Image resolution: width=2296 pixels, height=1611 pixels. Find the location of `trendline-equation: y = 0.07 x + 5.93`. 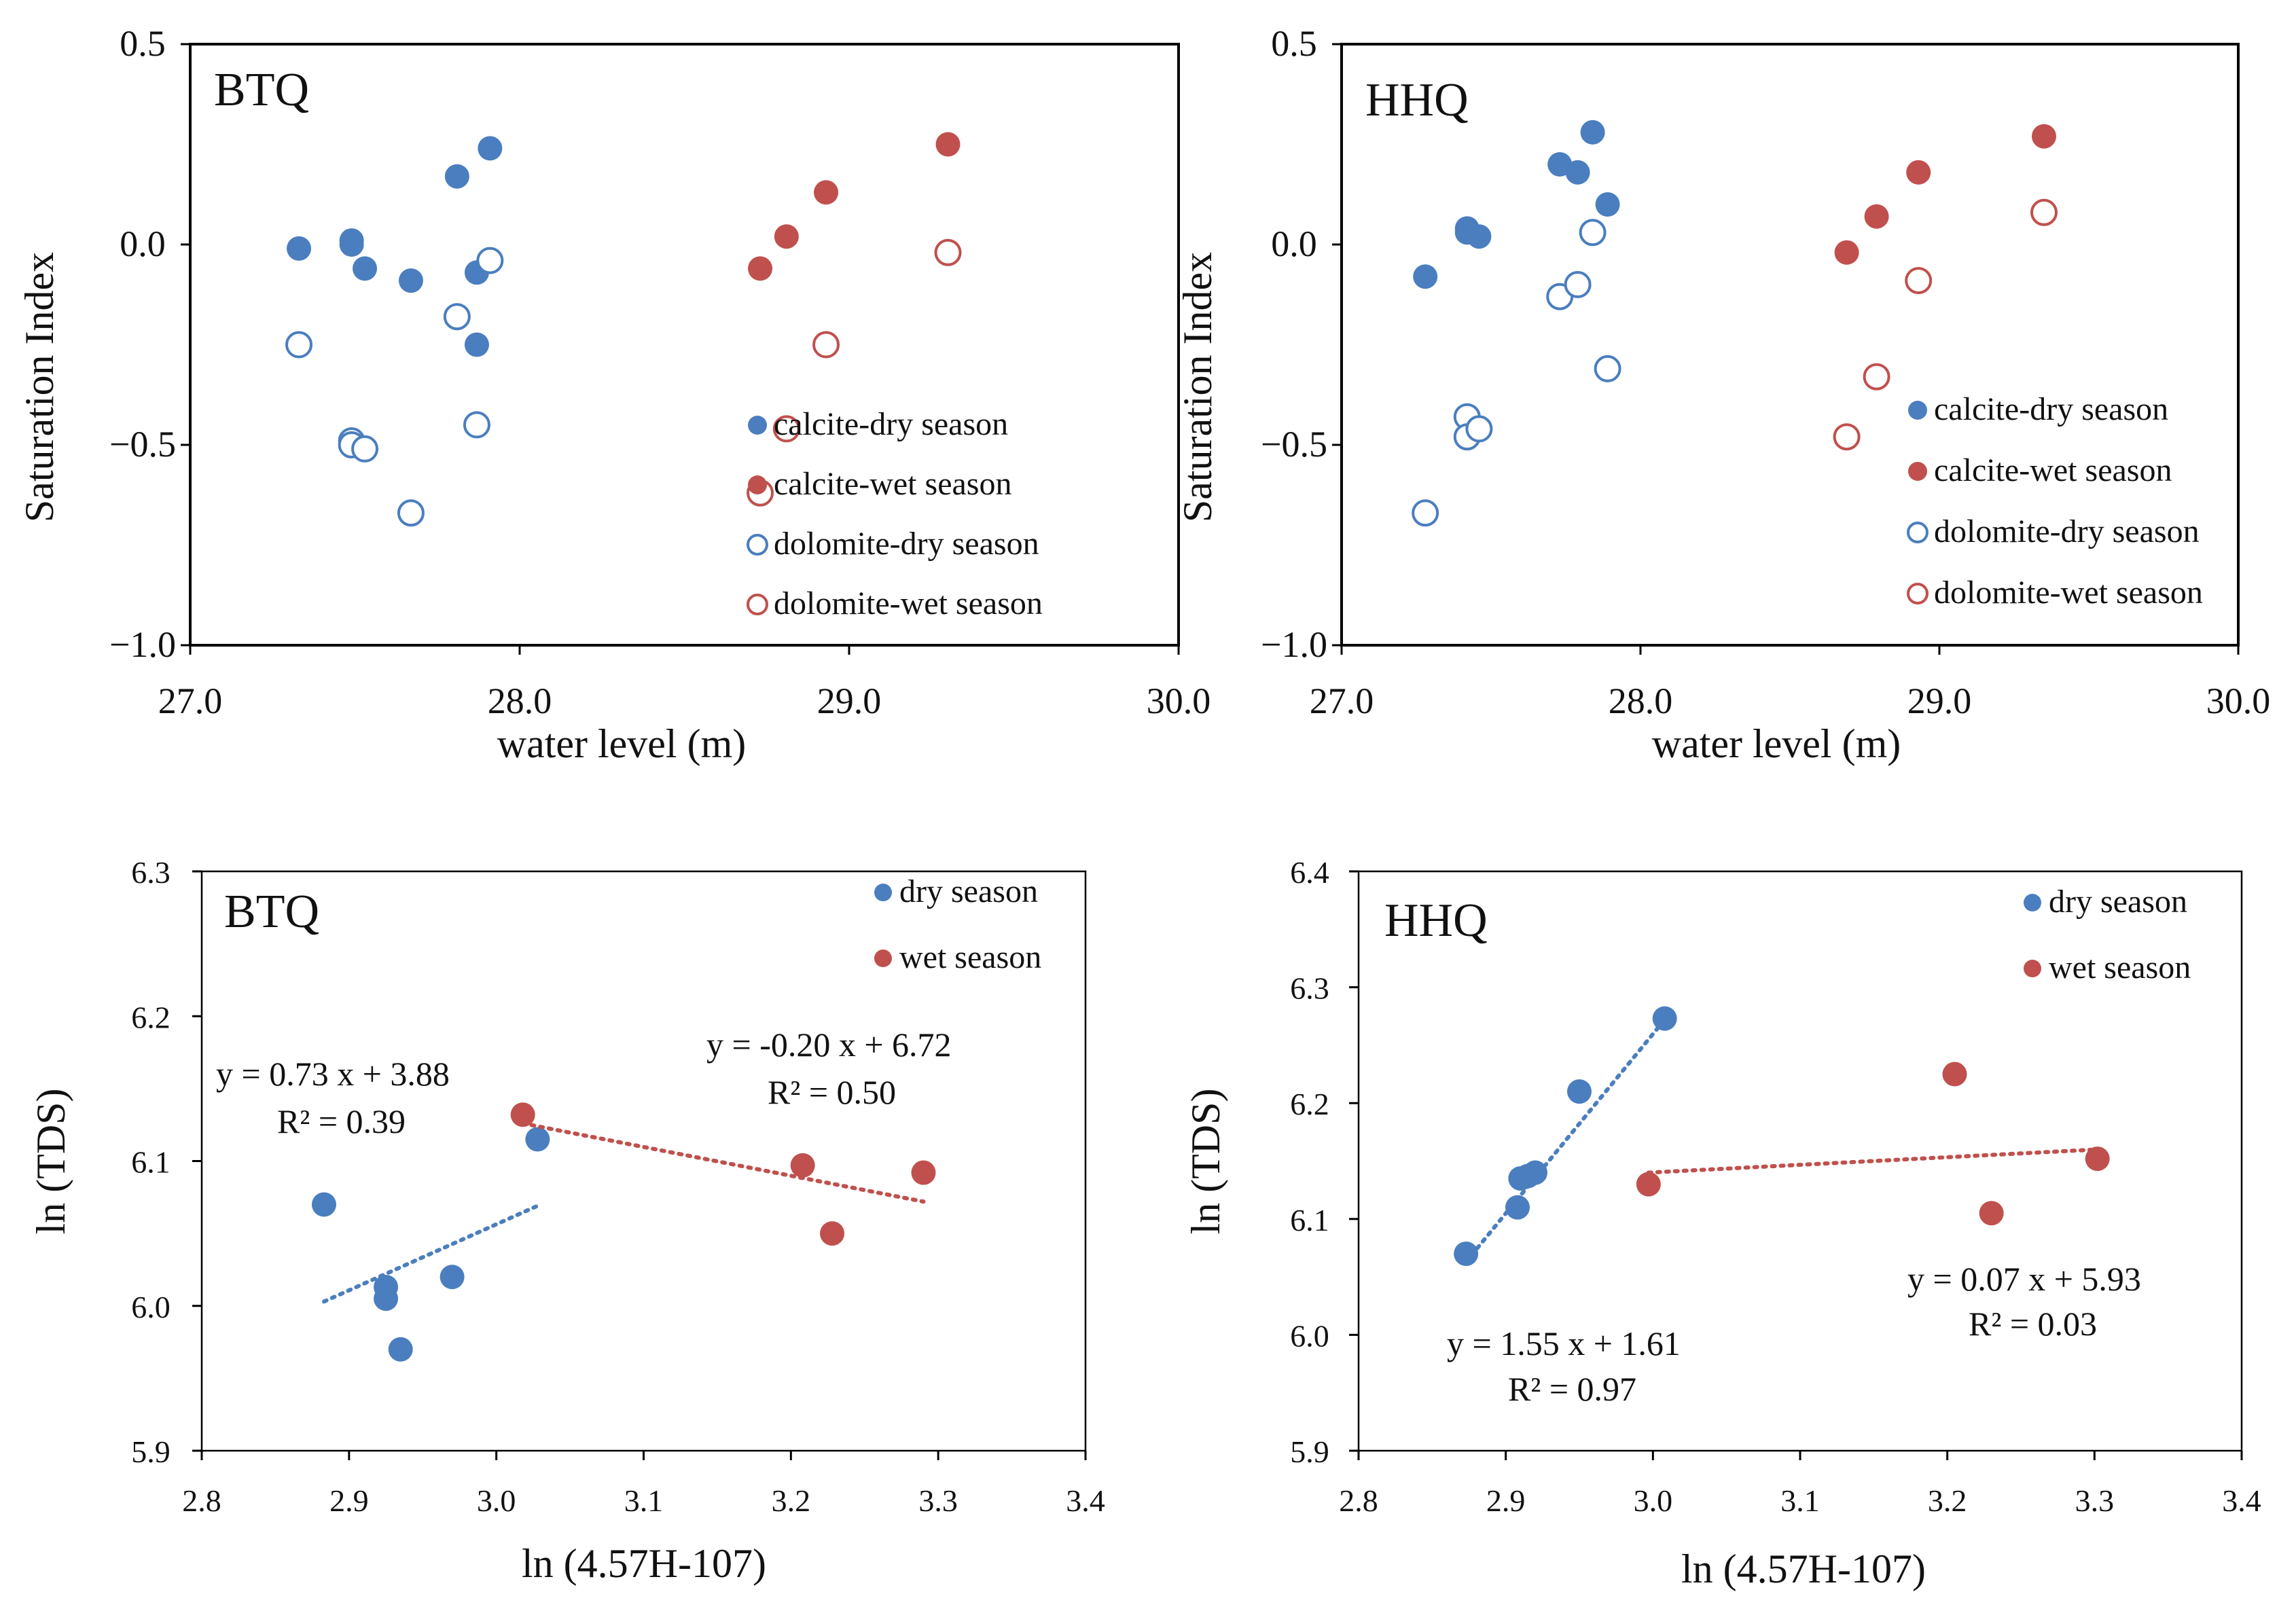

trendline-equation: y = 0.07 x + 5.93 is located at coordinates (2024, 1279).